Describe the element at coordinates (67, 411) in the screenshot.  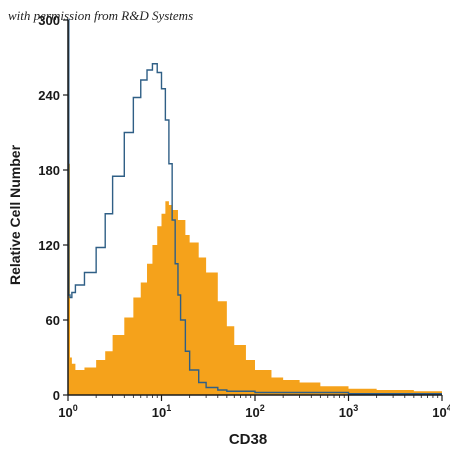
I see `x-tick-label: 10⁰` at that location.